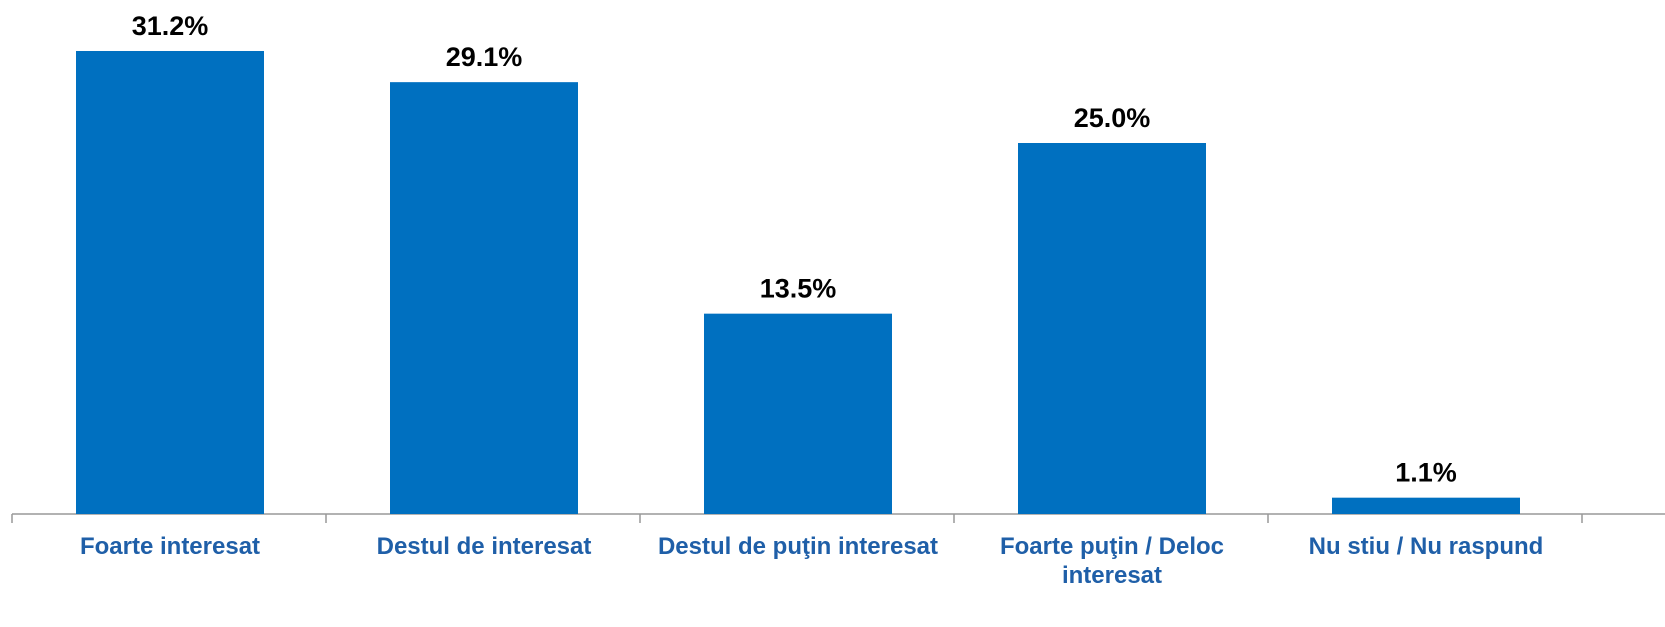  Describe the element at coordinates (1426, 546) in the screenshot. I see `x-tick-label: Nu stiu / Nu raspund` at that location.